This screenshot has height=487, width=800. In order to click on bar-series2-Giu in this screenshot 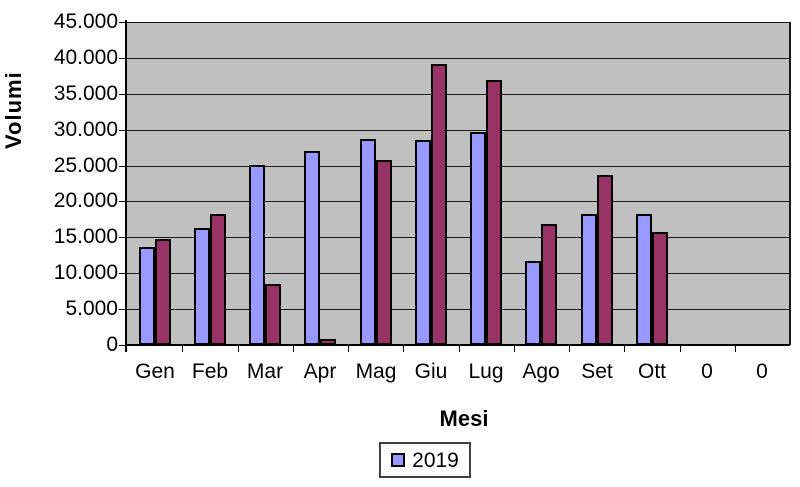, I will do `click(439, 204)`.